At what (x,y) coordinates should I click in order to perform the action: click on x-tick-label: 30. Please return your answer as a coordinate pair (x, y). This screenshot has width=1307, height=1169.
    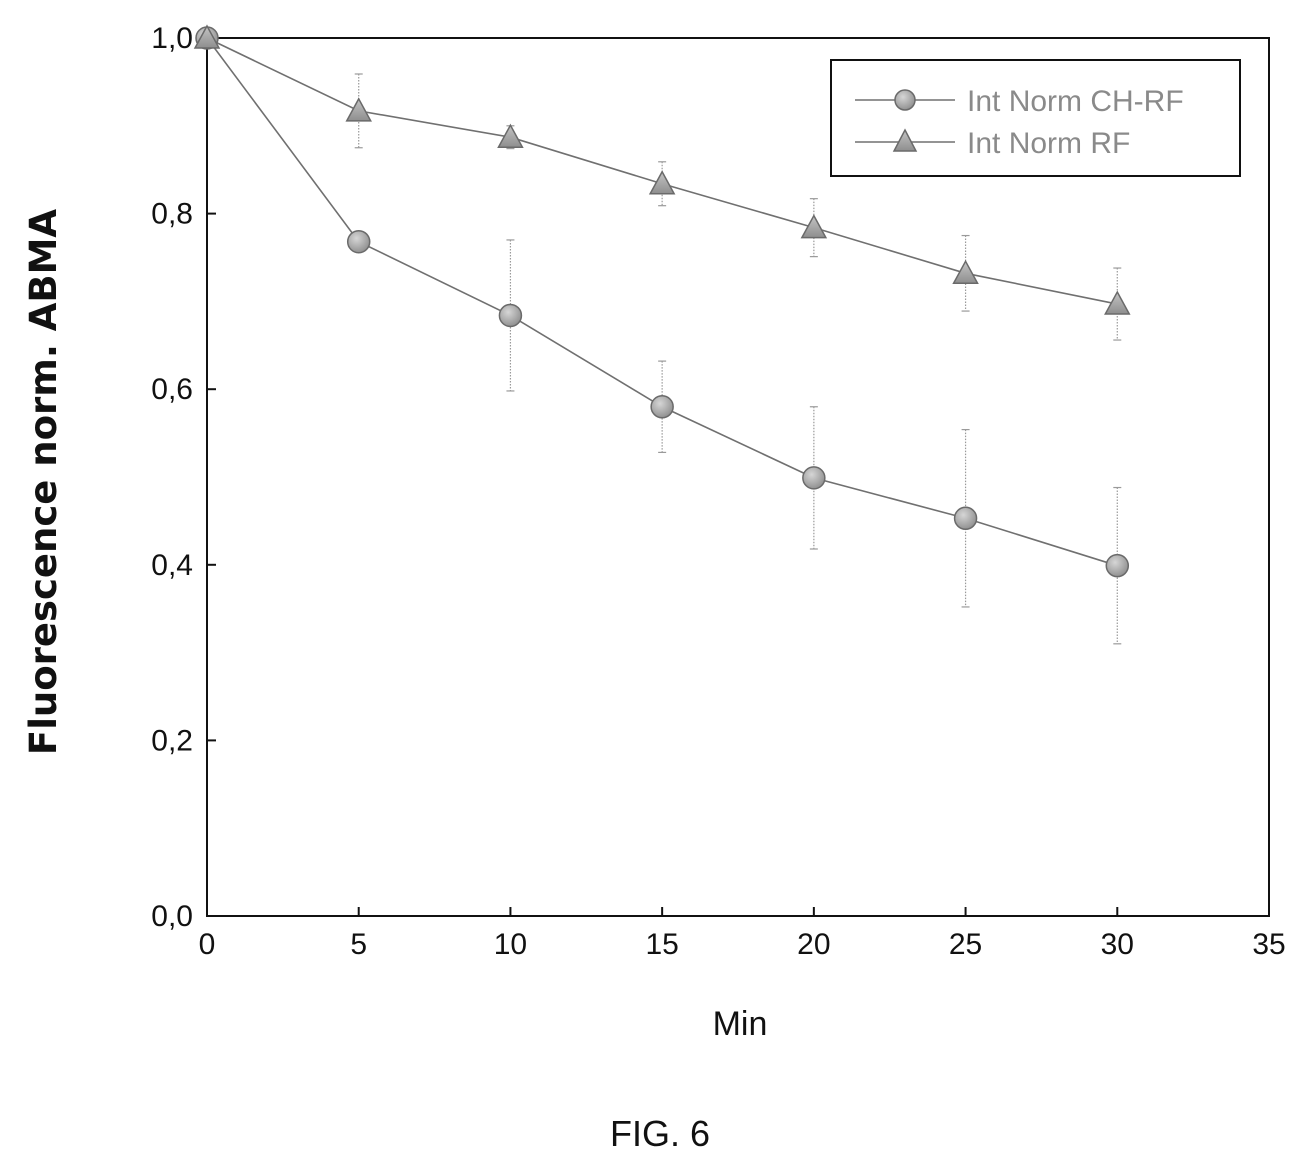
    Looking at the image, I should click on (1117, 944).